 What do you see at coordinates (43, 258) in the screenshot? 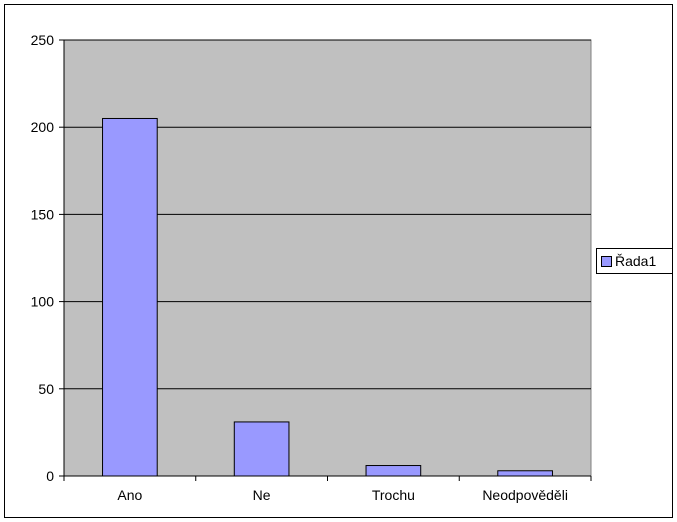
I see `y-tick-labels: 0 50 100 150 200 250` at bounding box center [43, 258].